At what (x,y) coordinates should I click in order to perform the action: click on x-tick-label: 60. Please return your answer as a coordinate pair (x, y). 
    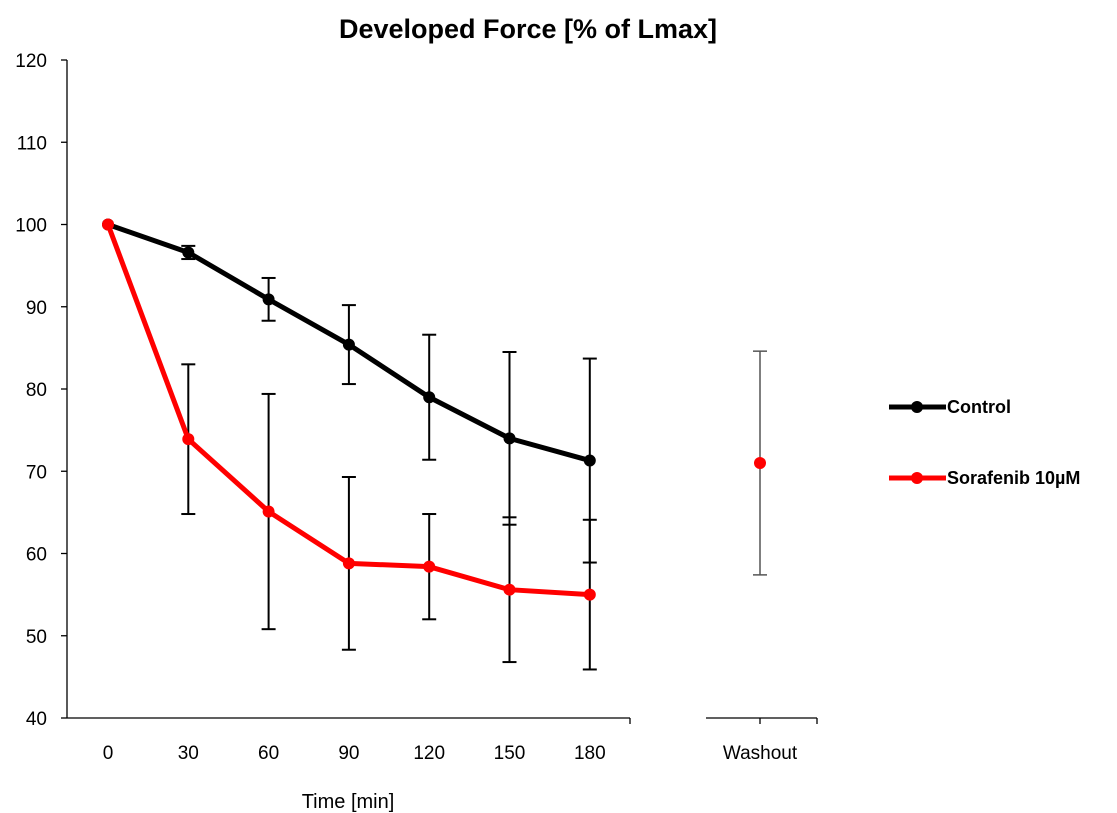
    Looking at the image, I should click on (268, 753).